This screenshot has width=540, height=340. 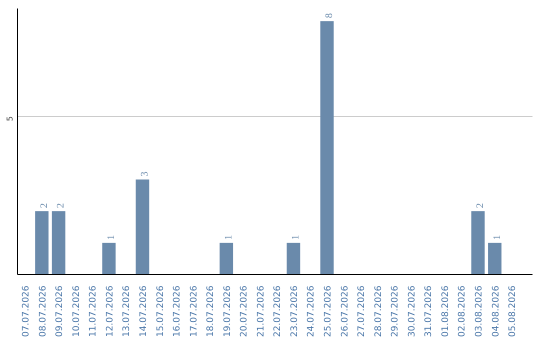 What do you see at coordinates (362, 311) in the screenshot?
I see `x-tick-label: 27.07.2026` at bounding box center [362, 311].